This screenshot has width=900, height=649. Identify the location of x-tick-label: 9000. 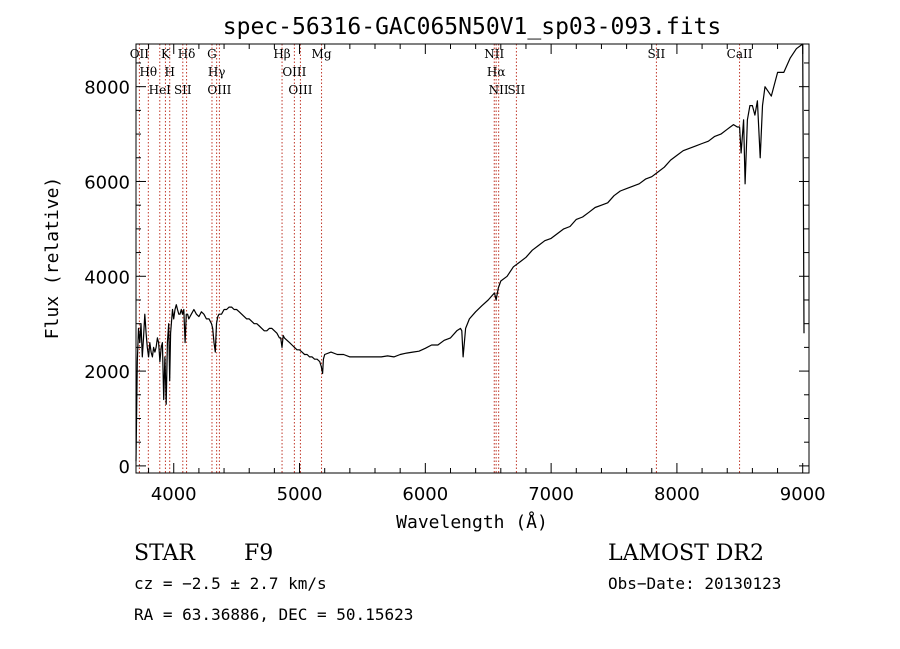
(803, 494).